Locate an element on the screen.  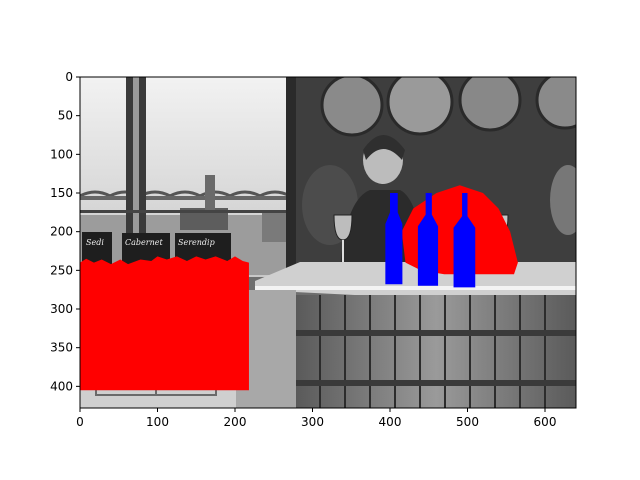
y-axis: 0 50 100 150 200 250 300 350 400 is located at coordinates (65, 231).